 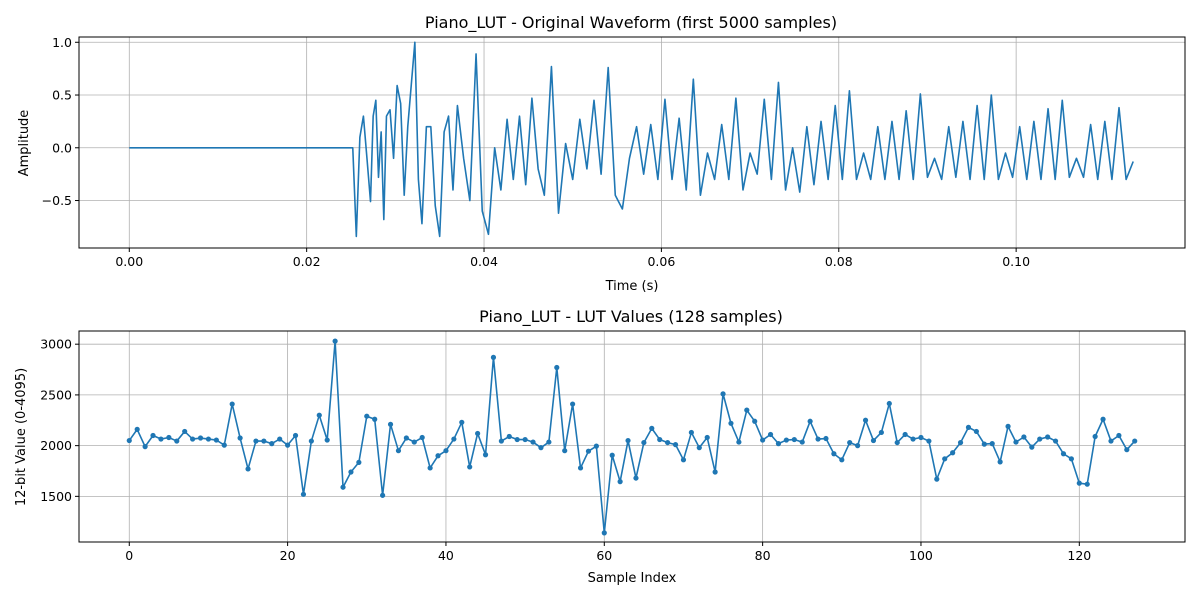 What do you see at coordinates (1079, 555) in the screenshot?
I see `x-tick-label: 120` at bounding box center [1079, 555].